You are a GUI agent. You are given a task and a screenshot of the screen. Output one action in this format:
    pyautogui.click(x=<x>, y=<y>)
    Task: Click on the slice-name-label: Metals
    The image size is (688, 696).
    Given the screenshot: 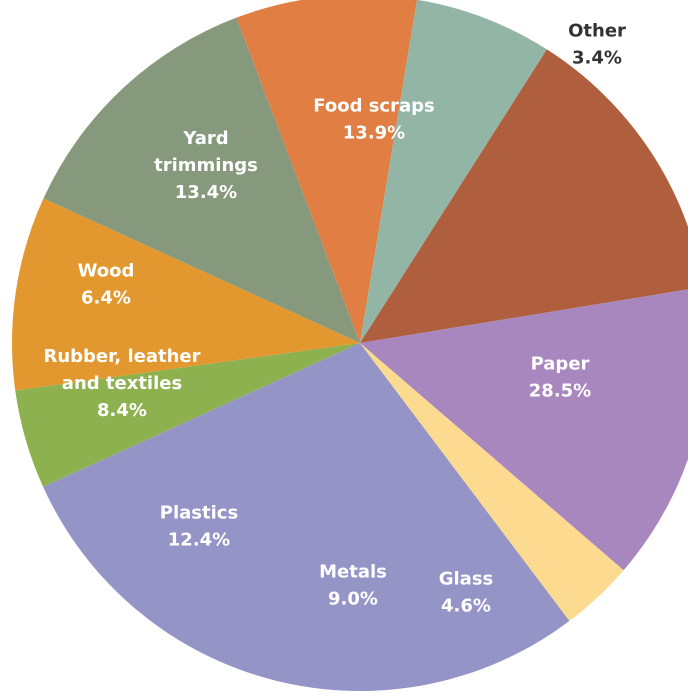 What is the action you would take?
    pyautogui.click(x=353, y=572)
    